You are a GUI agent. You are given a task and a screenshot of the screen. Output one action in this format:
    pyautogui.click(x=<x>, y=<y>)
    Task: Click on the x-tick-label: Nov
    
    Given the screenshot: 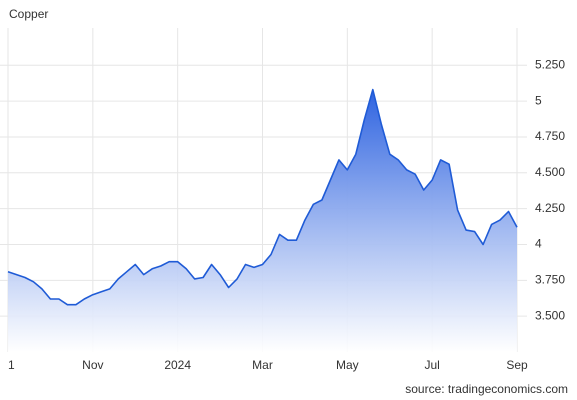 What is the action you would take?
    pyautogui.click(x=92, y=365)
    